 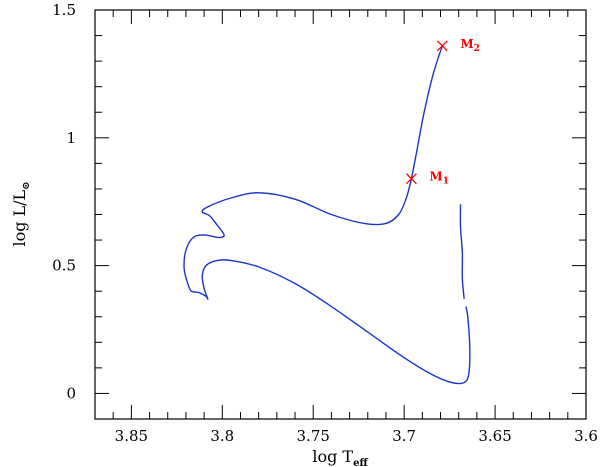 I want to click on marker-M1: M1, so click(x=427, y=178).